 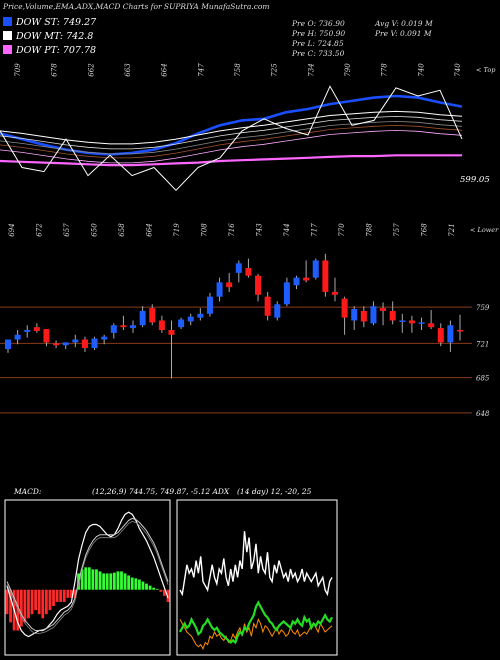 I want to click on ema-top-label: 778, so click(x=385, y=70).